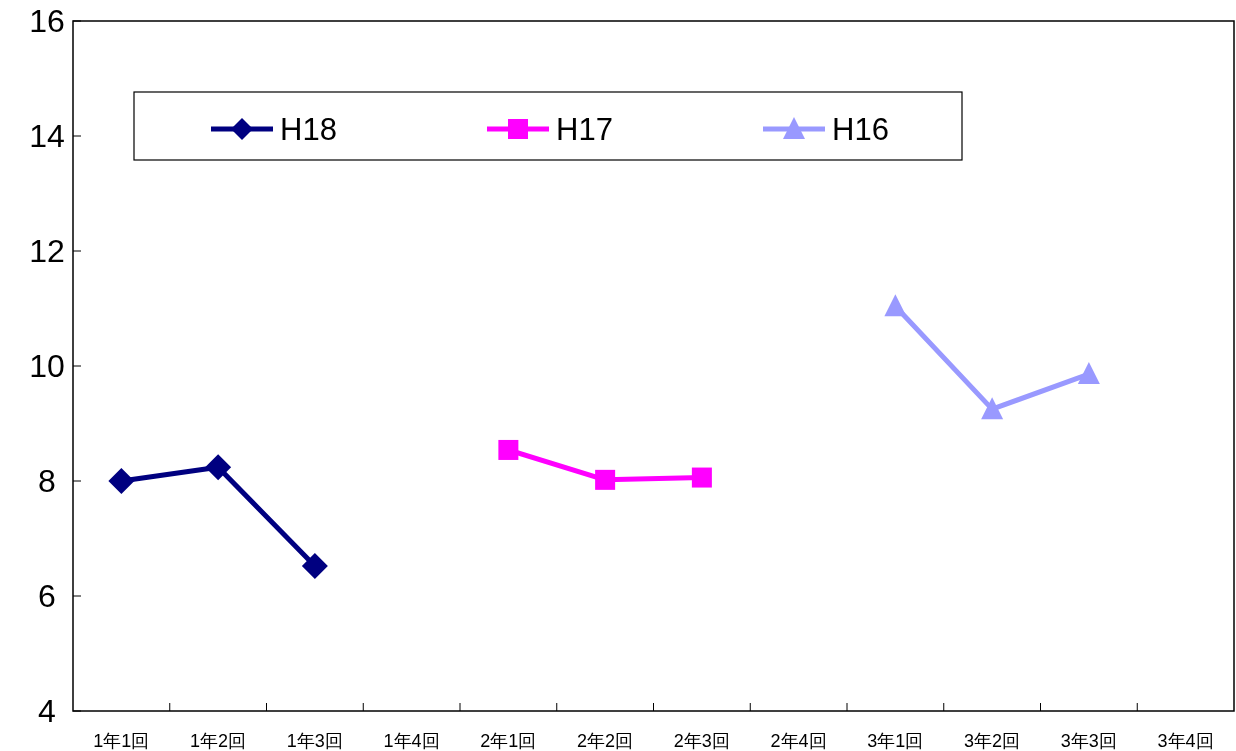  Describe the element at coordinates (121, 741) in the screenshot. I see `x-tick-label: 1年1回` at that location.